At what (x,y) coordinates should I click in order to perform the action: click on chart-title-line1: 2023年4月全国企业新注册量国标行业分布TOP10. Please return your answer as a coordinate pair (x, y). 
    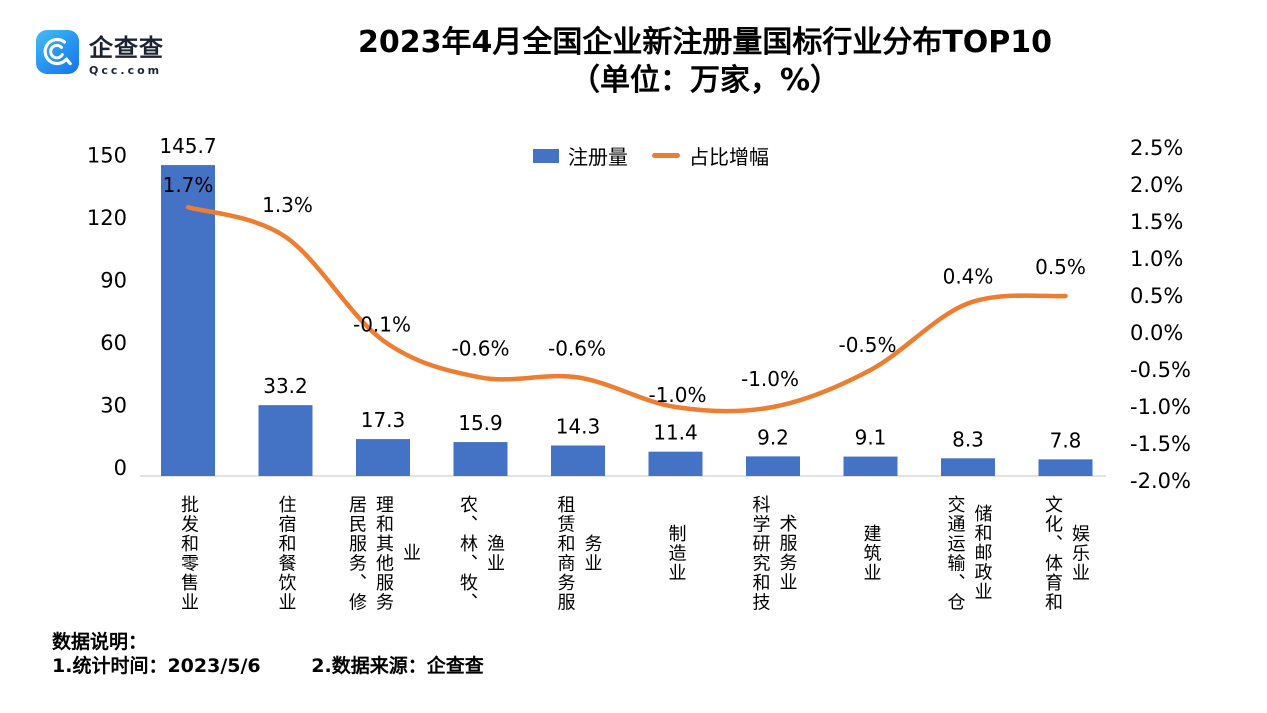
    Looking at the image, I should click on (705, 42).